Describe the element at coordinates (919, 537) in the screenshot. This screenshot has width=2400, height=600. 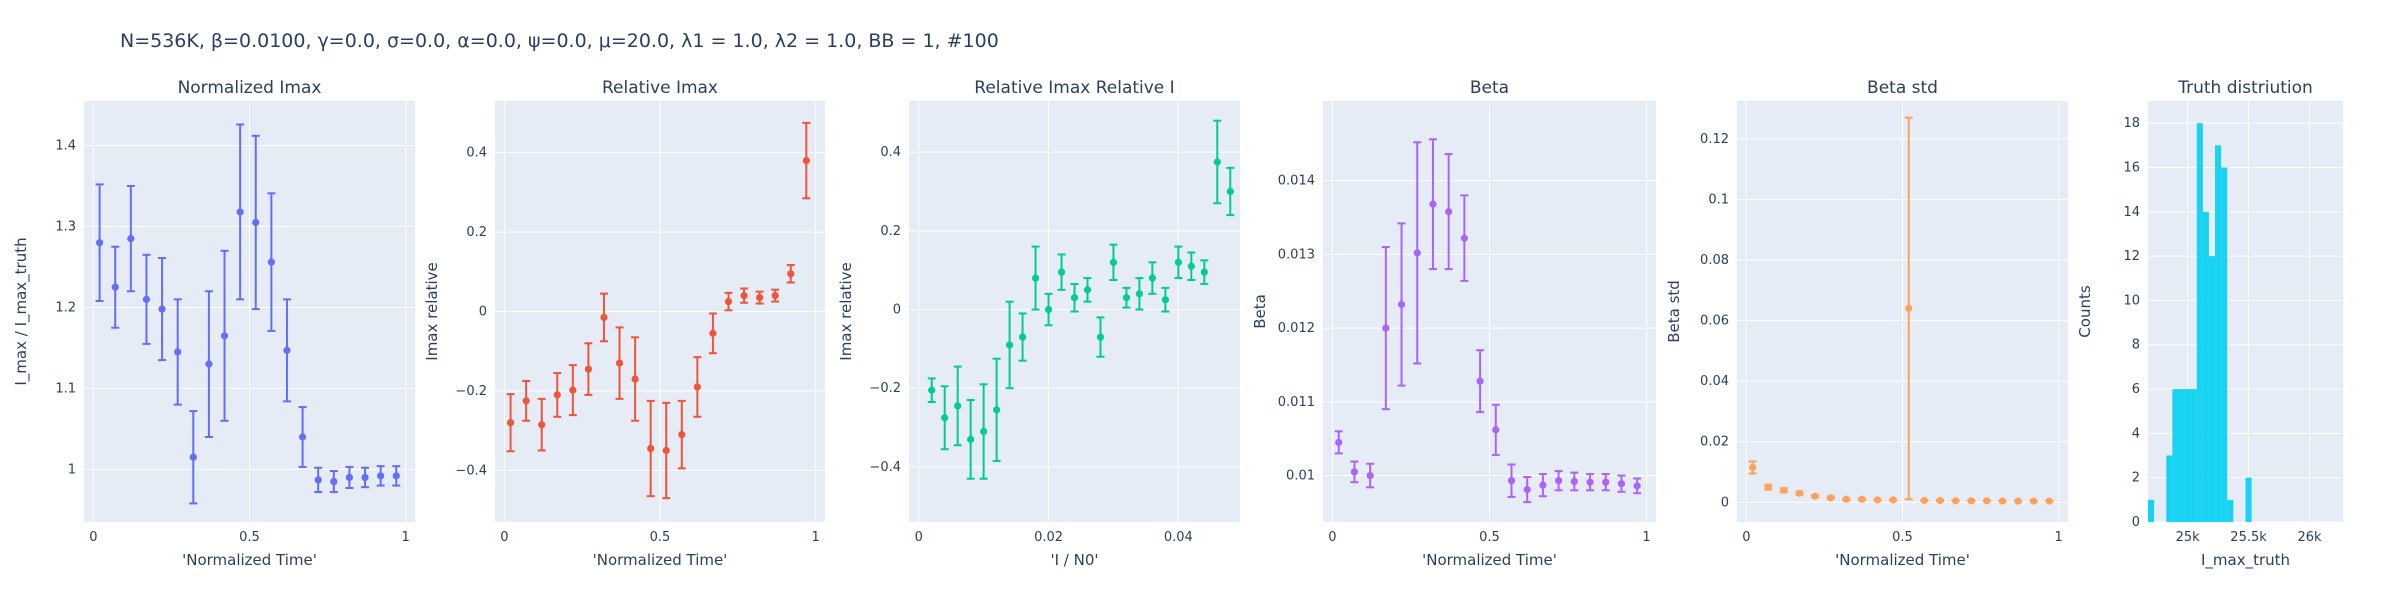
I see `panel-3-x-tick-label: 0` at that location.